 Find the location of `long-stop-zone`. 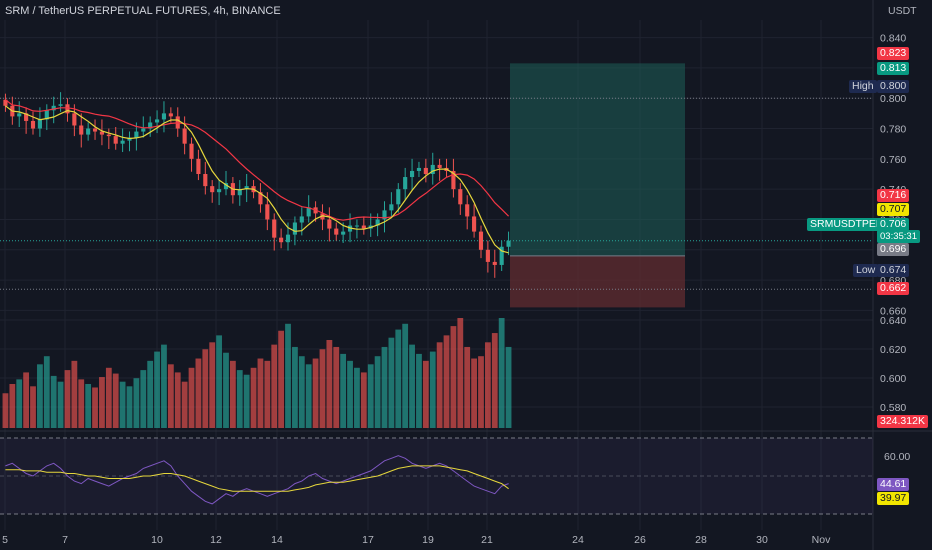

long-stop-zone is located at coordinates (597, 281).